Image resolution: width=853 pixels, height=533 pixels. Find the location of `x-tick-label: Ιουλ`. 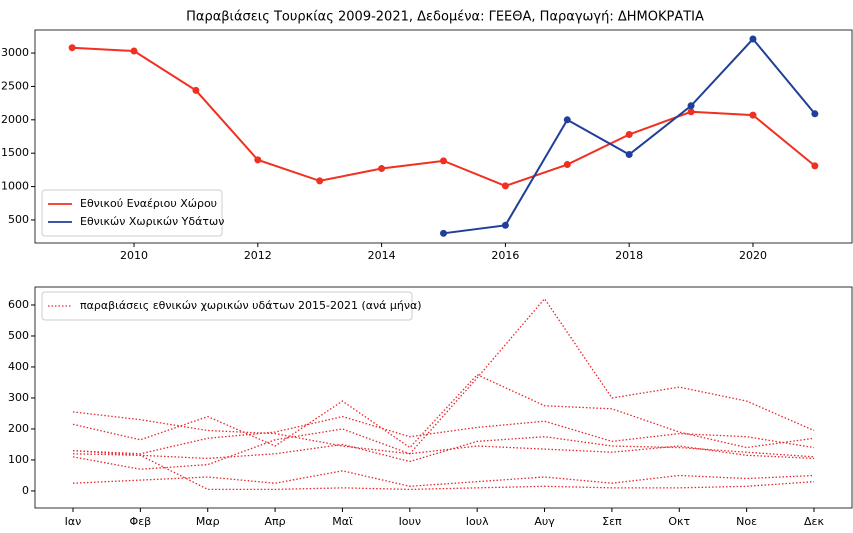

x-tick-label: Ιουλ is located at coordinates (477, 521).